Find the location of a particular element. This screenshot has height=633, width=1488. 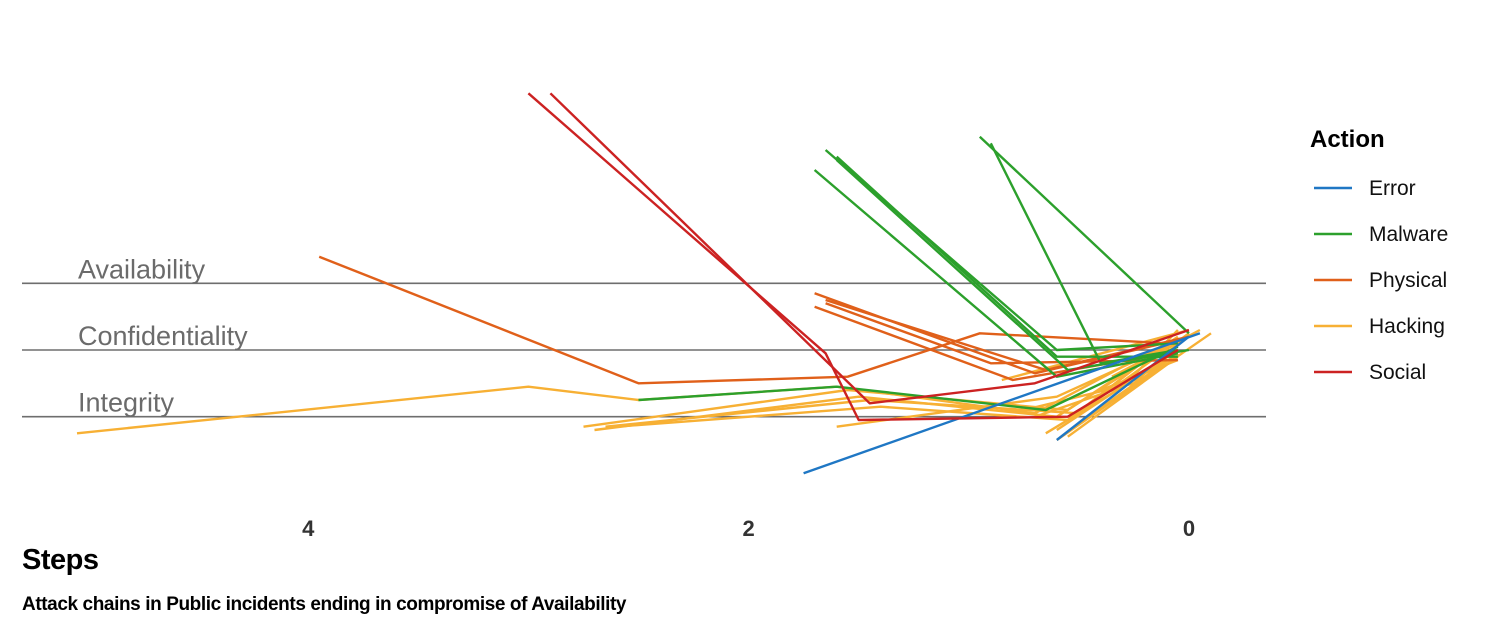

x-tick-labels: 4 2 0 is located at coordinates (748, 528).